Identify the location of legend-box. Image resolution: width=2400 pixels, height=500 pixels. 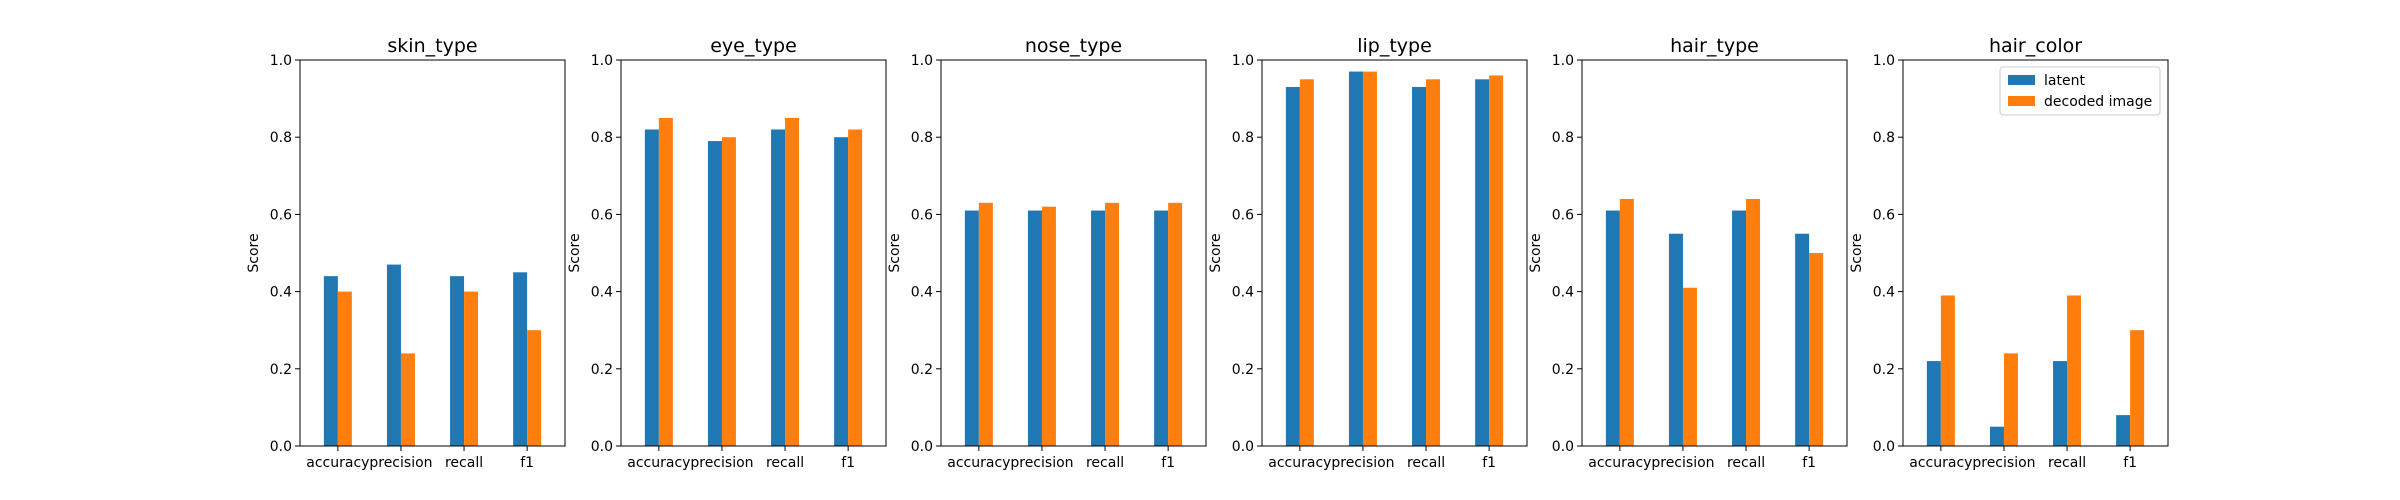
(2080, 91).